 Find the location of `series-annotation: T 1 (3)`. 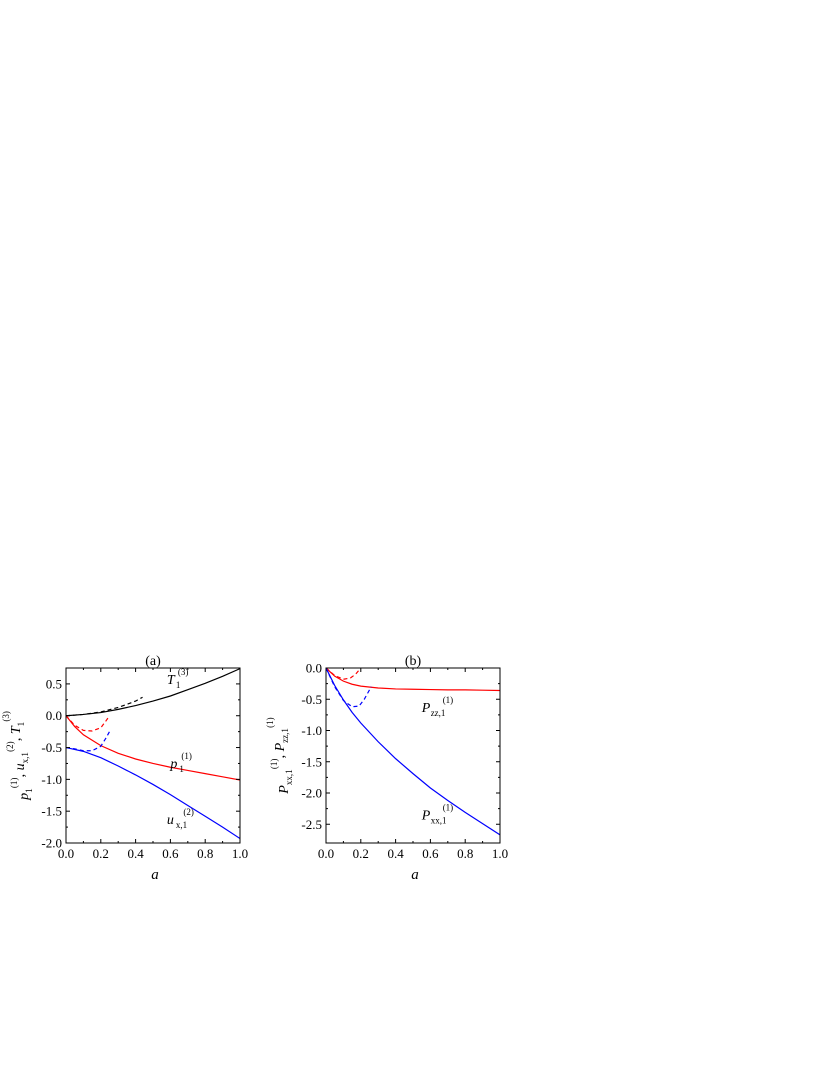

series-annotation: T 1 (3) is located at coordinates (178, 678).